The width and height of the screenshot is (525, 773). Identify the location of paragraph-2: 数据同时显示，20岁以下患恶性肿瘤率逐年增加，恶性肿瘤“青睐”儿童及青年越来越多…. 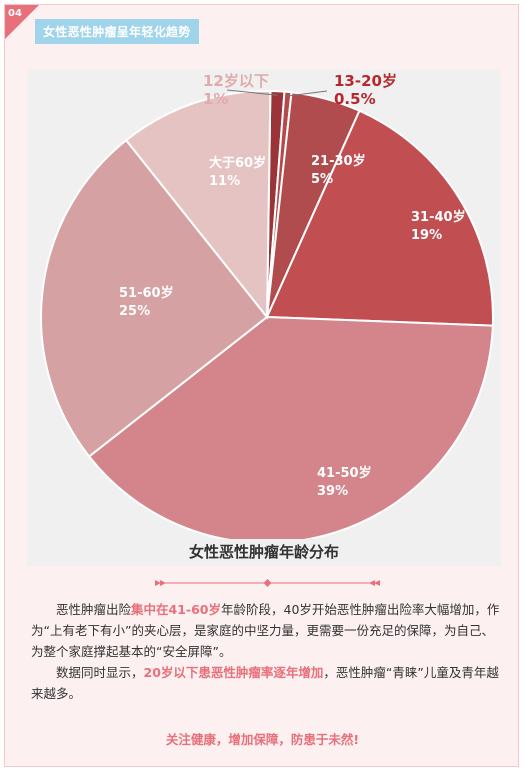
(265, 683).